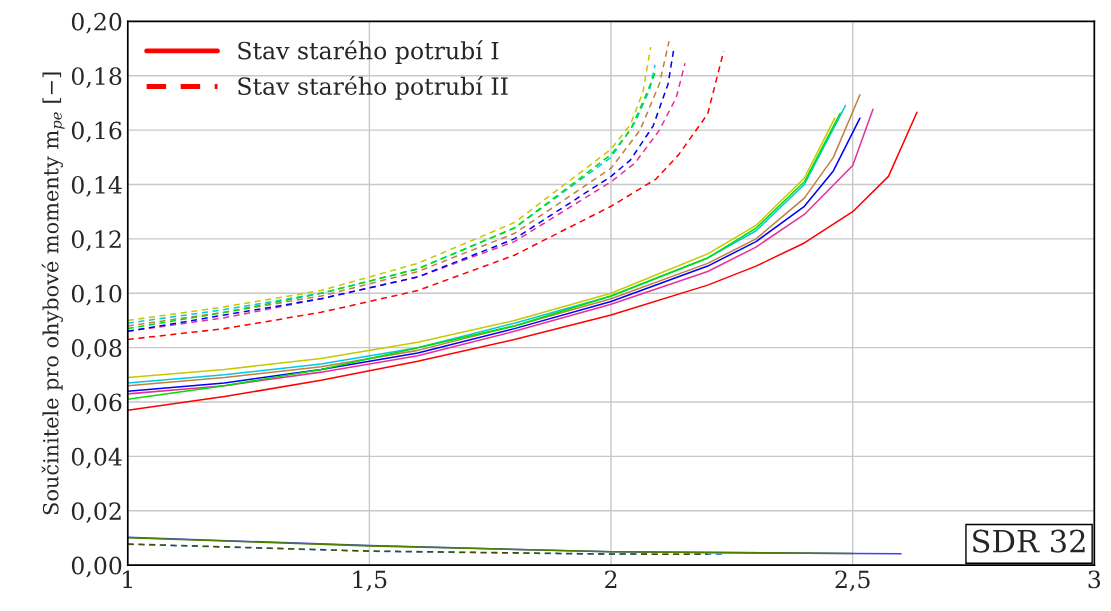  What do you see at coordinates (373, 87) in the screenshot?
I see `legend-label: Stav starého potrubí II` at bounding box center [373, 87].